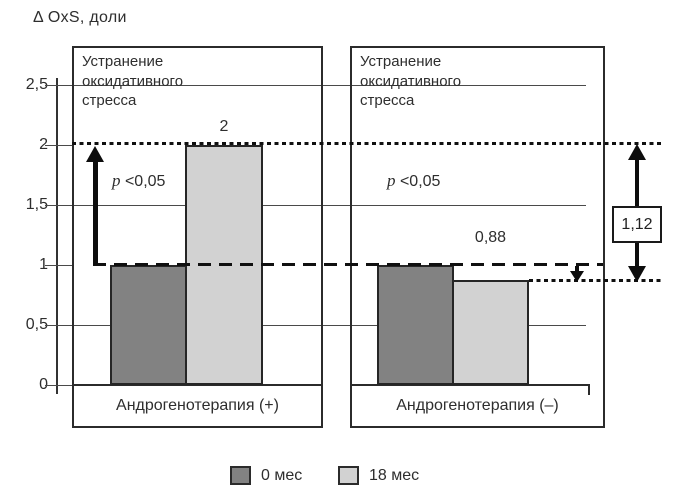  What do you see at coordinates (367, 143) in the screenshot?
I see `dotted-line-y2` at bounding box center [367, 143].